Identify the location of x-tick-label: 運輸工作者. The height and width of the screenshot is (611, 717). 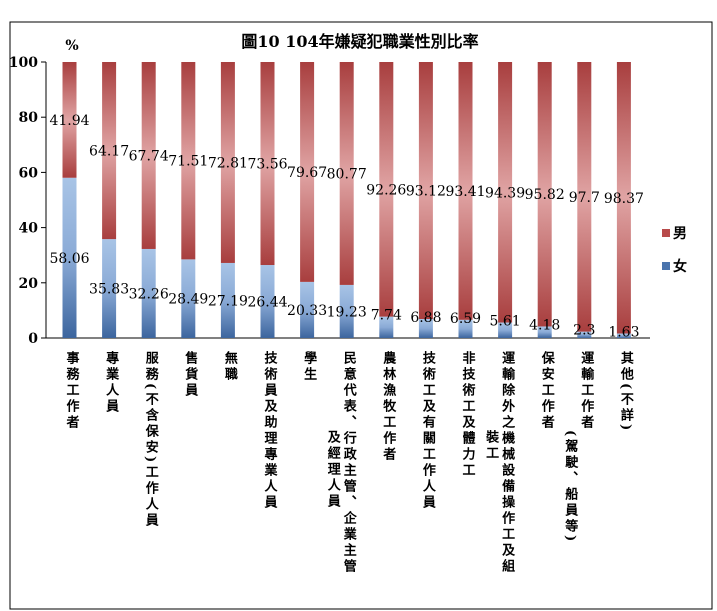
(586, 391).